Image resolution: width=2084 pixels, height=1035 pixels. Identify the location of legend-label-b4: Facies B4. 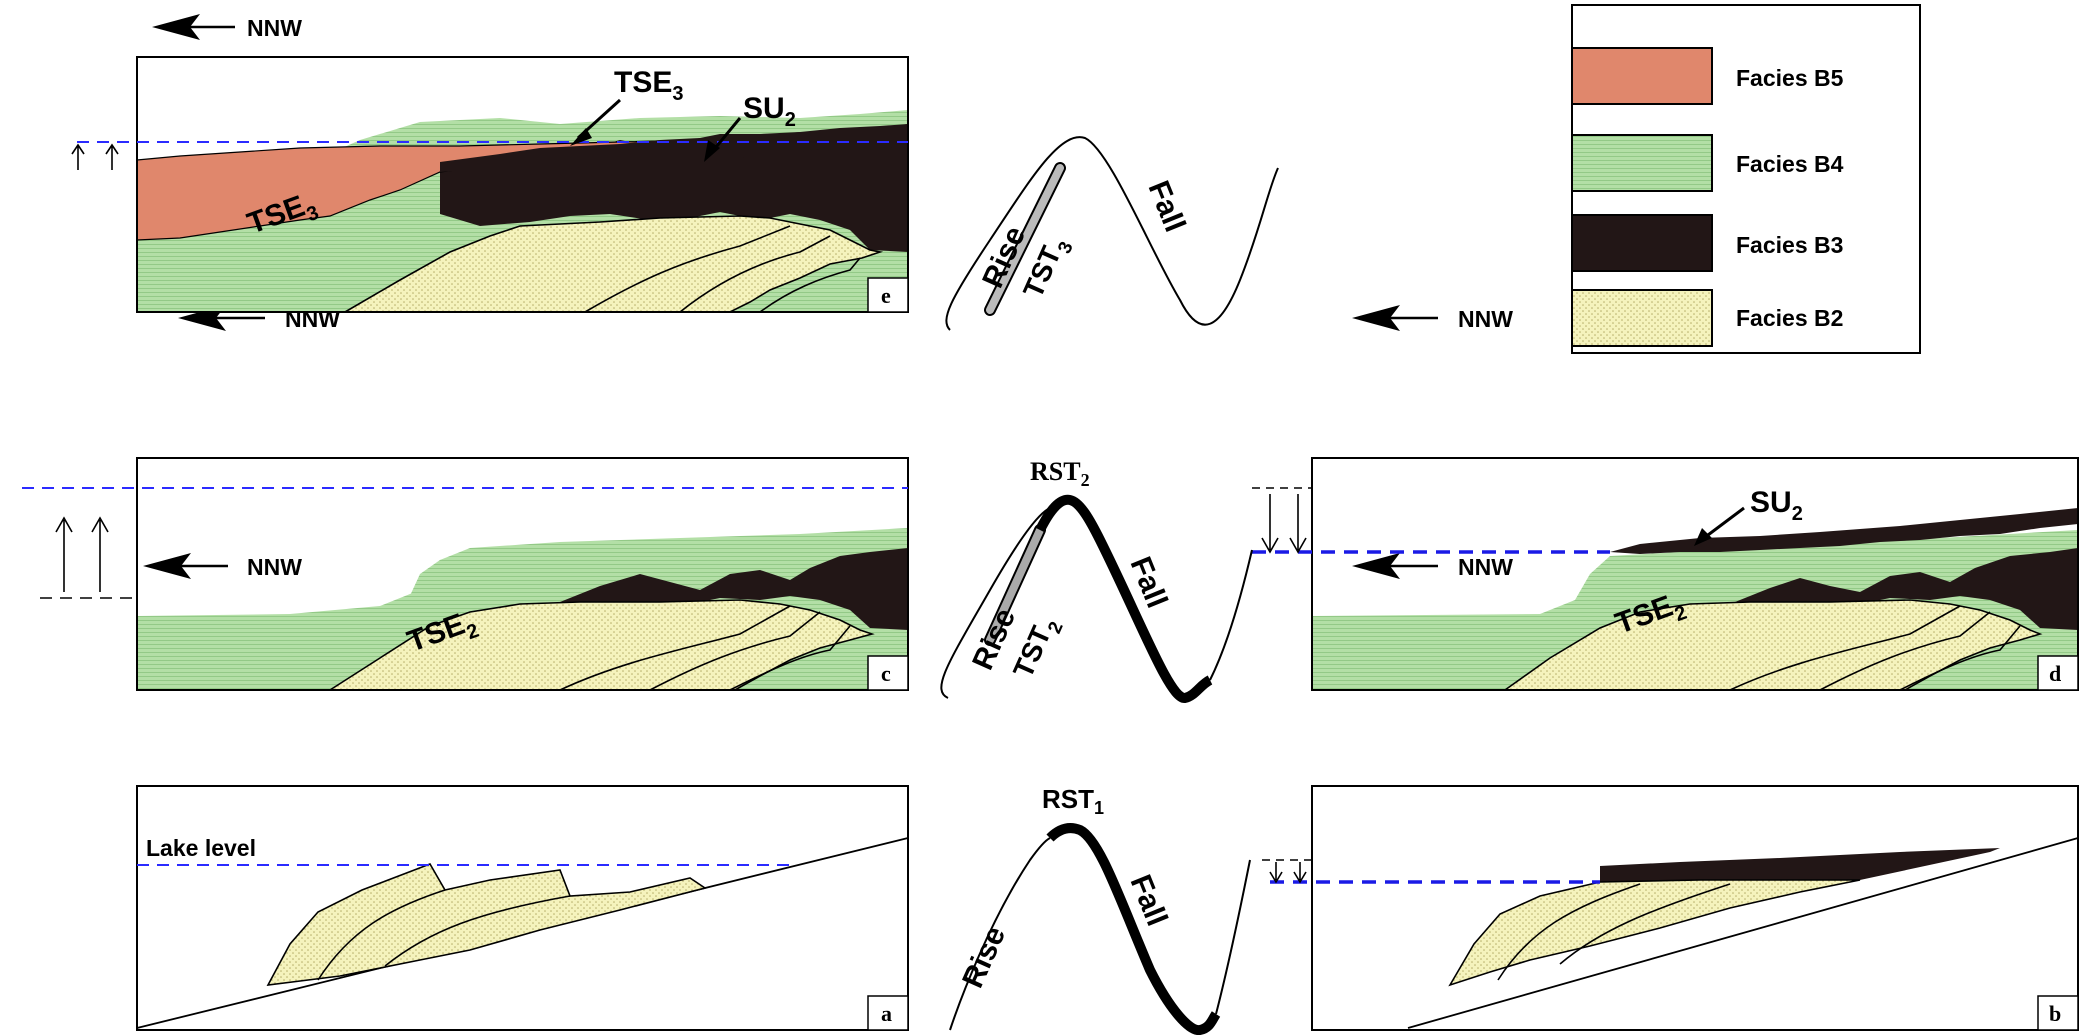
(1790, 164).